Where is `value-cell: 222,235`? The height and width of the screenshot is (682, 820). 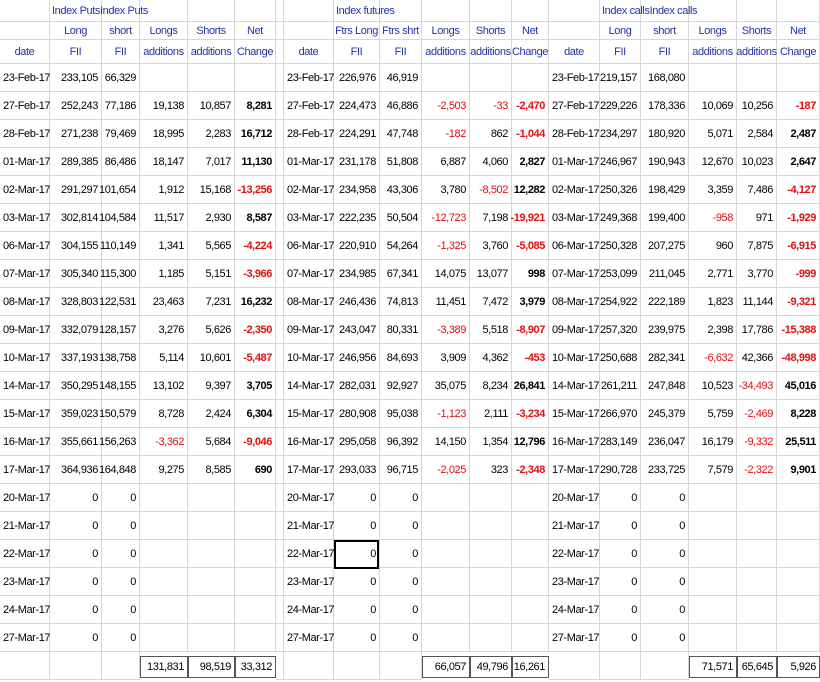 value-cell: 222,235 is located at coordinates (357, 218).